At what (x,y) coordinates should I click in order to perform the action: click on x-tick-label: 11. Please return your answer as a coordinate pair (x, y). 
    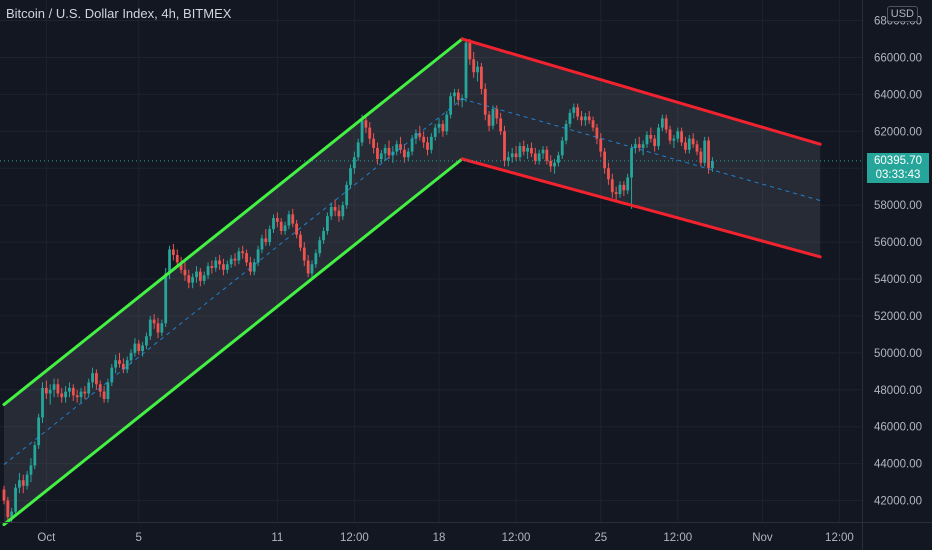
    Looking at the image, I should click on (277, 538).